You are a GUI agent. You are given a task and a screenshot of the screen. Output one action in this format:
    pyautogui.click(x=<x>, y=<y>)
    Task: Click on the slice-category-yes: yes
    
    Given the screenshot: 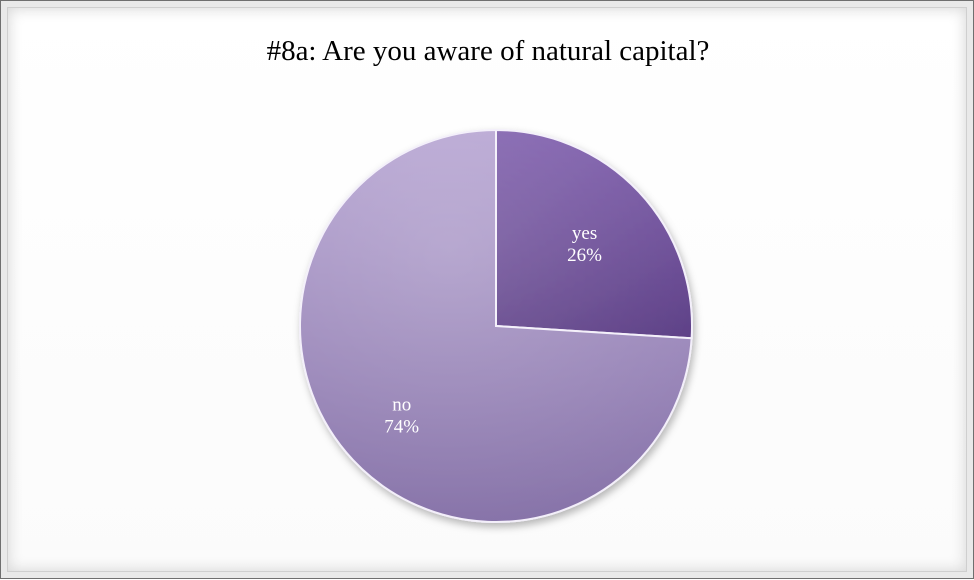 What is the action you would take?
    pyautogui.click(x=584, y=233)
    